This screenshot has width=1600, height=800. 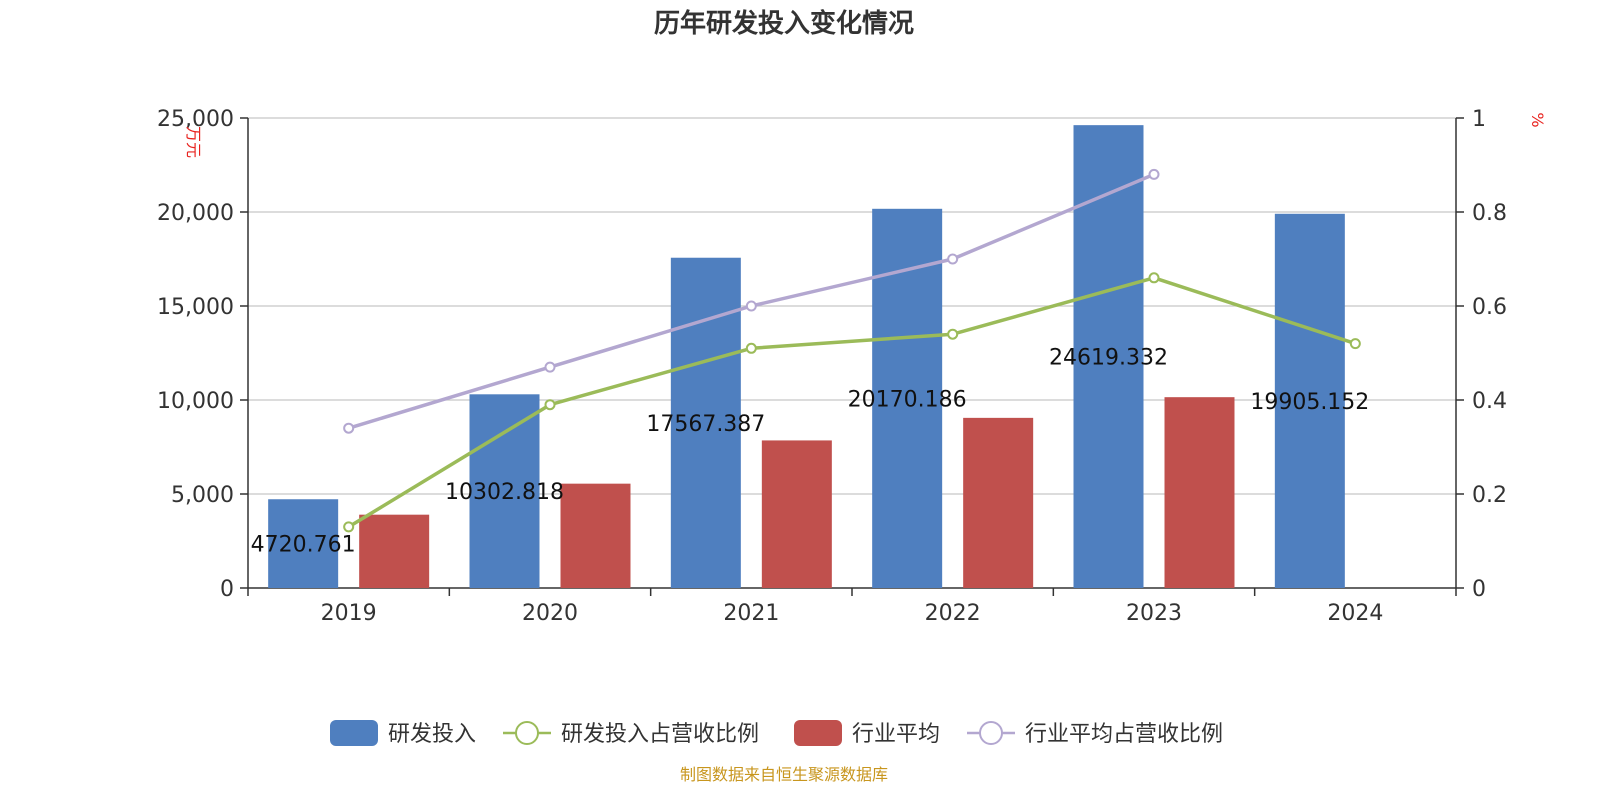 I want to click on right-tick-label: 0, so click(x=1479, y=589).